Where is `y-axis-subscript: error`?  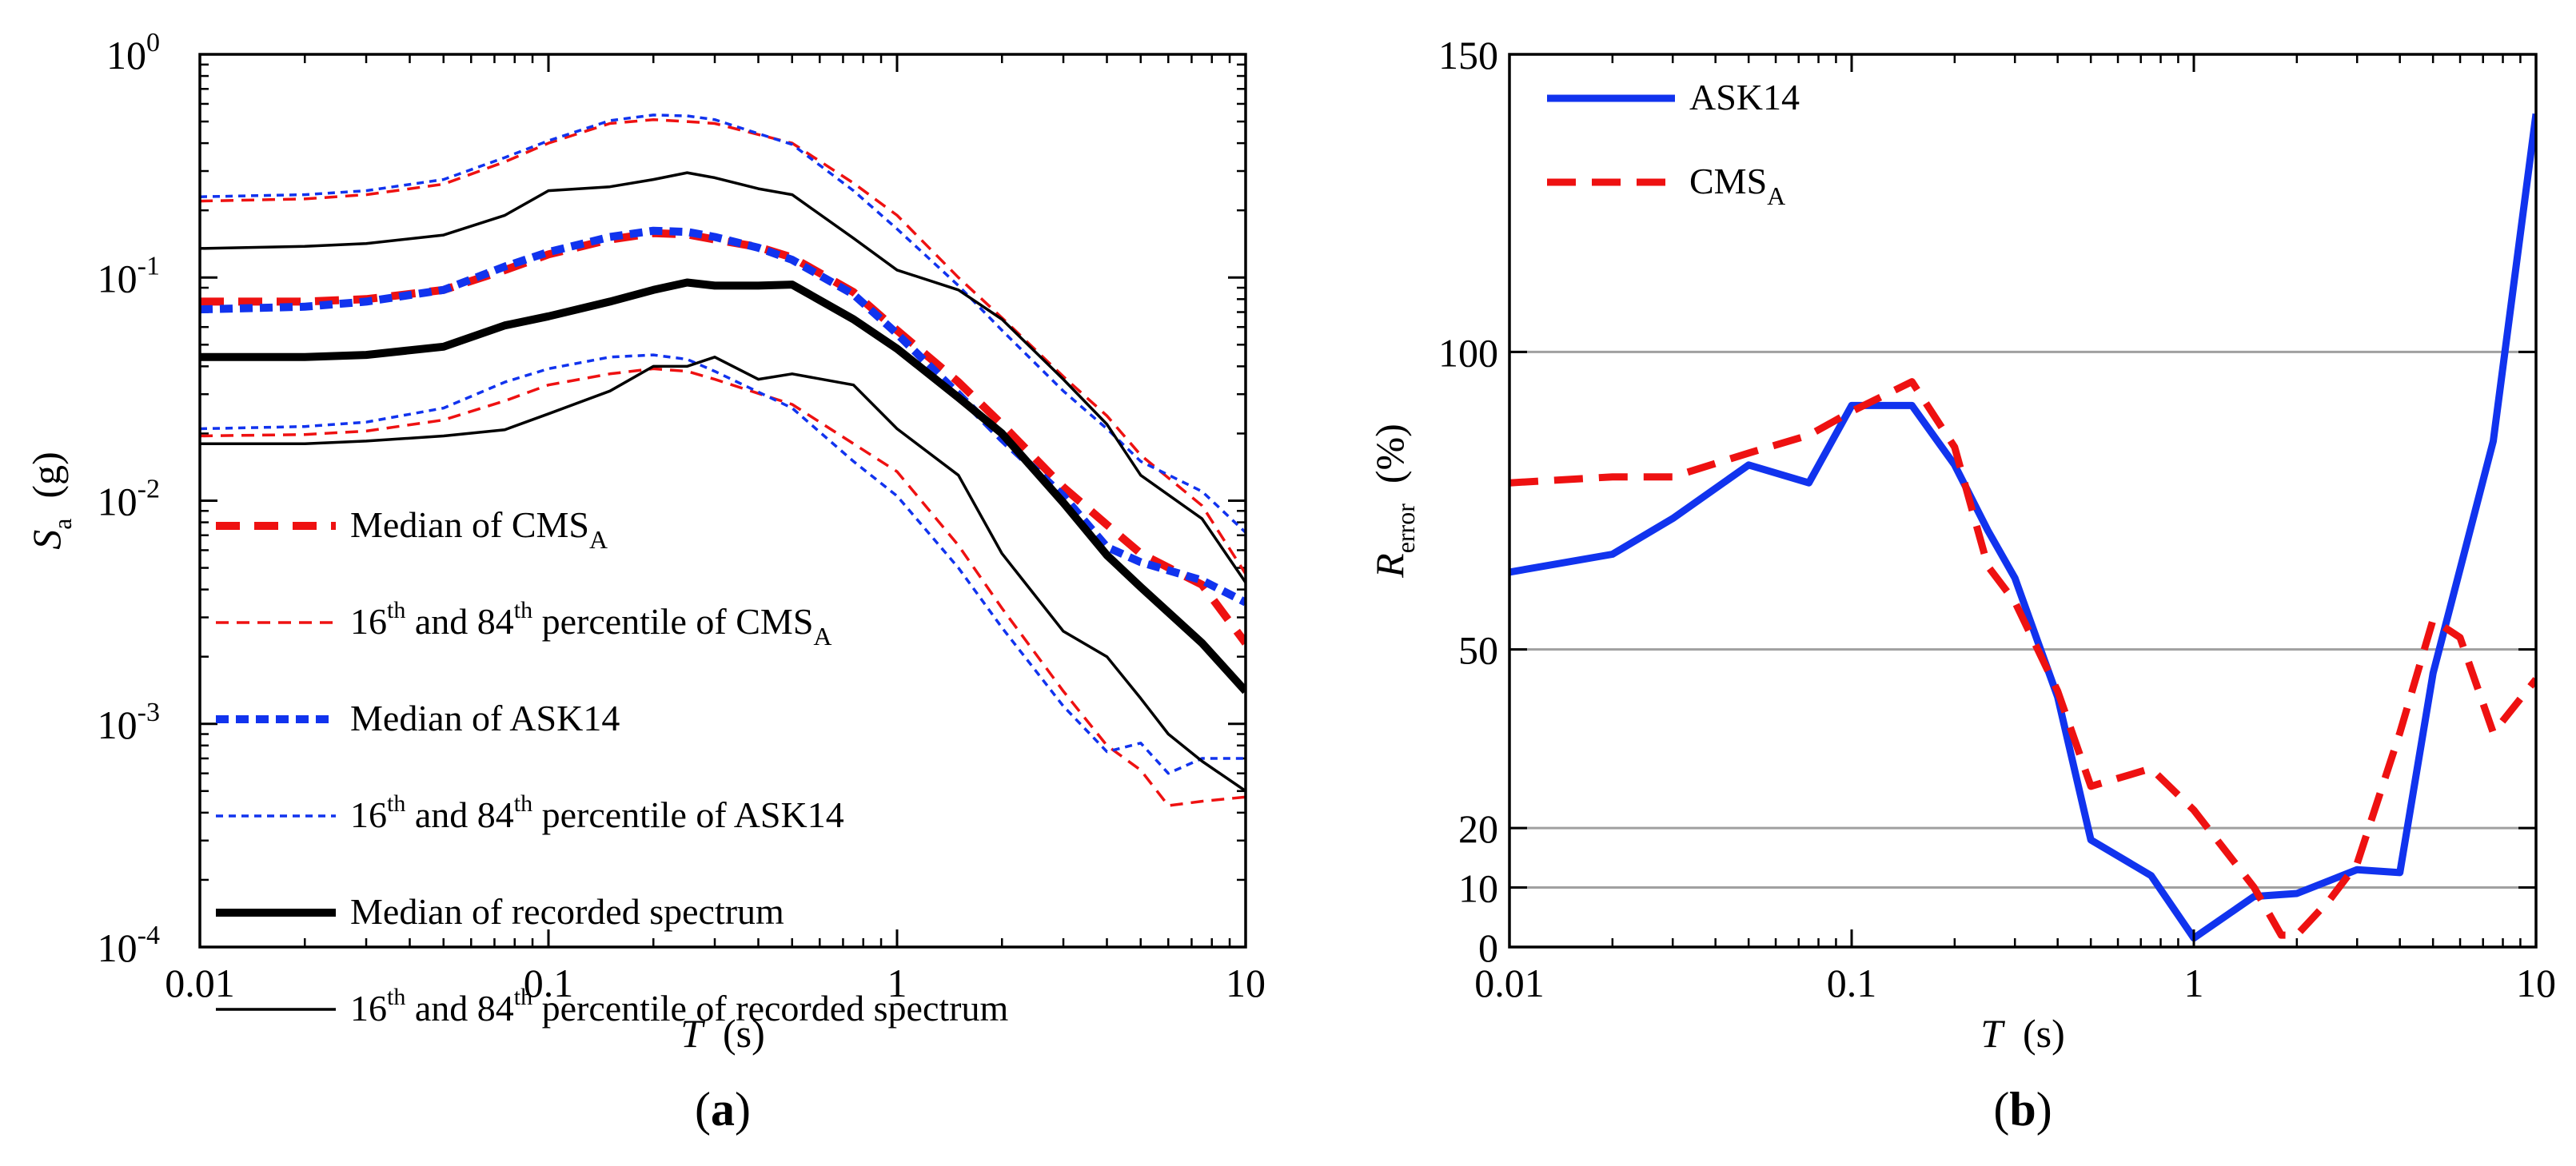
y-axis-subscript: error is located at coordinates (1406, 528).